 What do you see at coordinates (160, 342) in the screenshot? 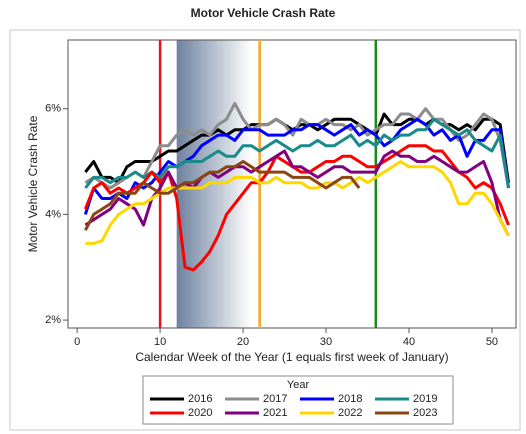
I see `x-tick-label: 10` at bounding box center [160, 342].